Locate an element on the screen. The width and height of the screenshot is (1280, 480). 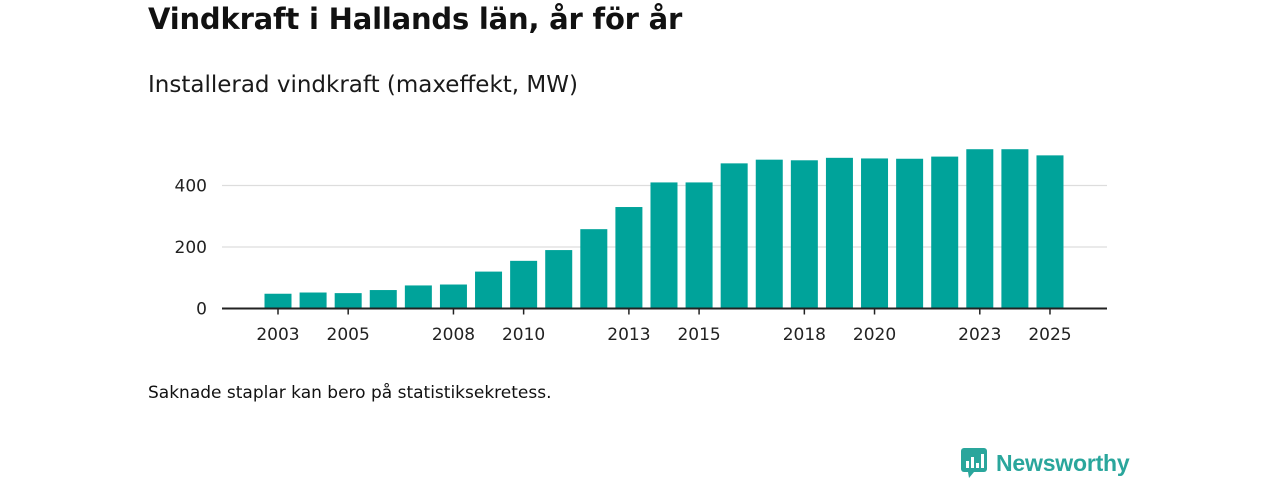
bar-2010 is located at coordinates (524, 284).